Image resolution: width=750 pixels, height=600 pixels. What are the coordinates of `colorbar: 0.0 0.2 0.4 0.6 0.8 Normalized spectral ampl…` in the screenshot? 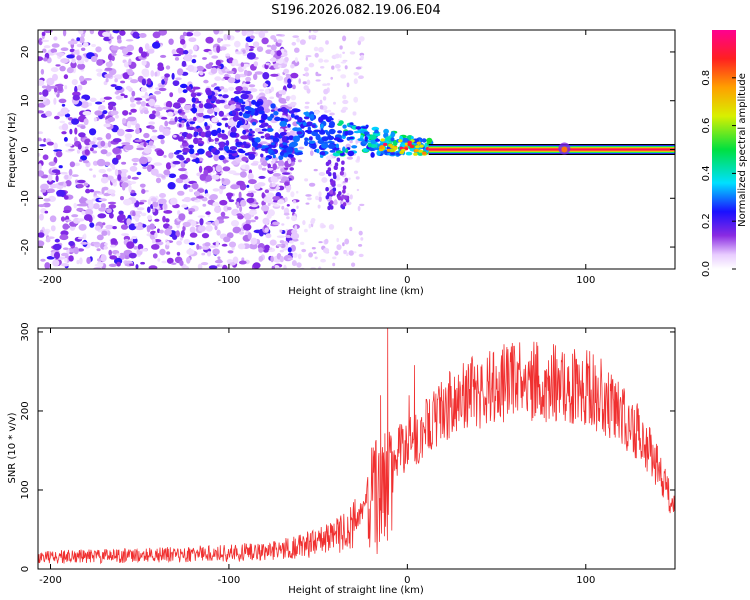 It's located at (724, 153).